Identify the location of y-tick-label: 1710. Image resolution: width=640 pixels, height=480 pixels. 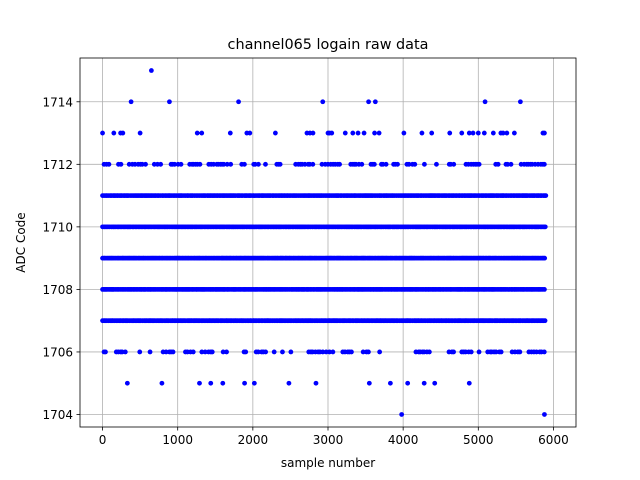
(57, 227).